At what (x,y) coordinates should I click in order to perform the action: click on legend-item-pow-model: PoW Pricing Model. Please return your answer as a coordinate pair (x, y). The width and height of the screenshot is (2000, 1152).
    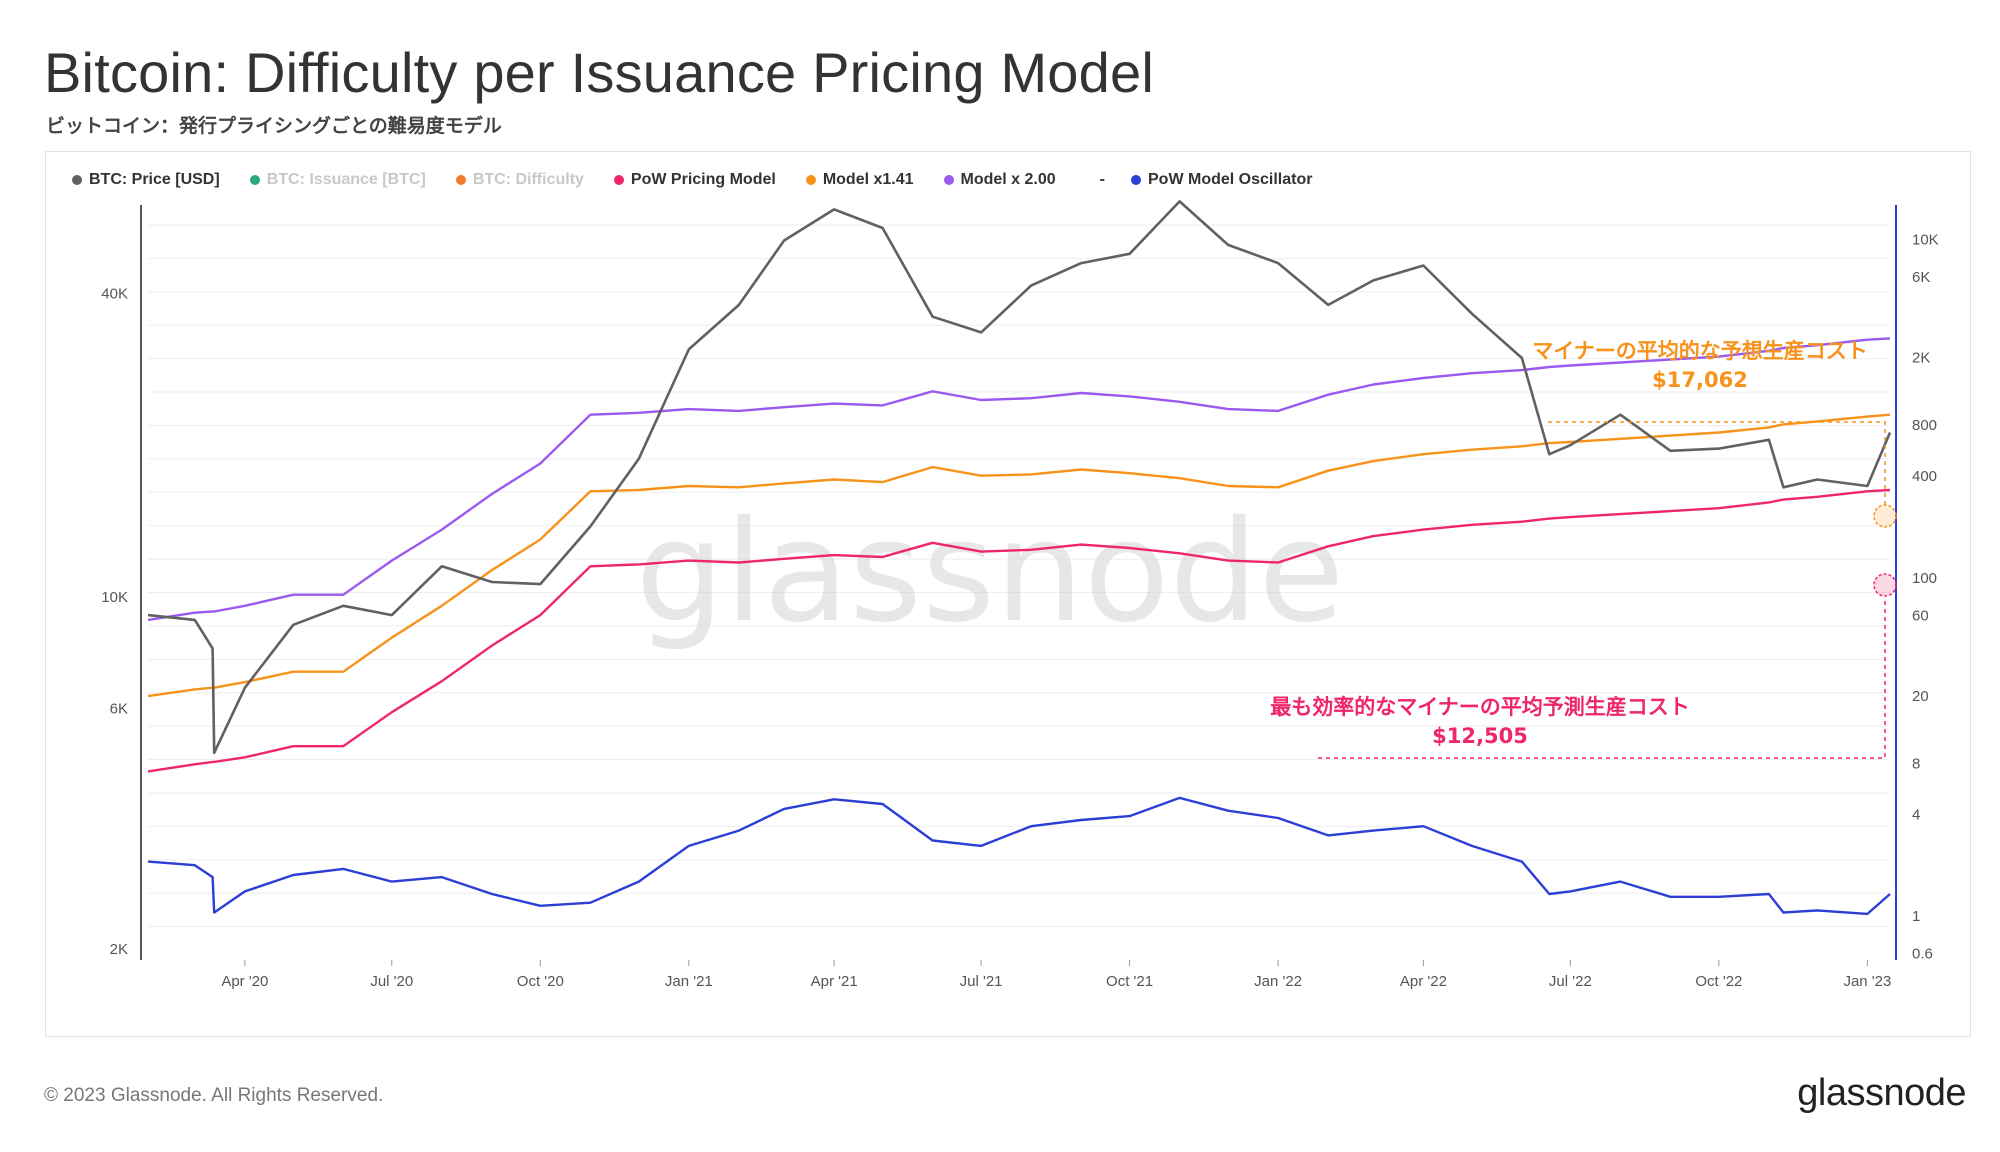
    Looking at the image, I should click on (694, 180).